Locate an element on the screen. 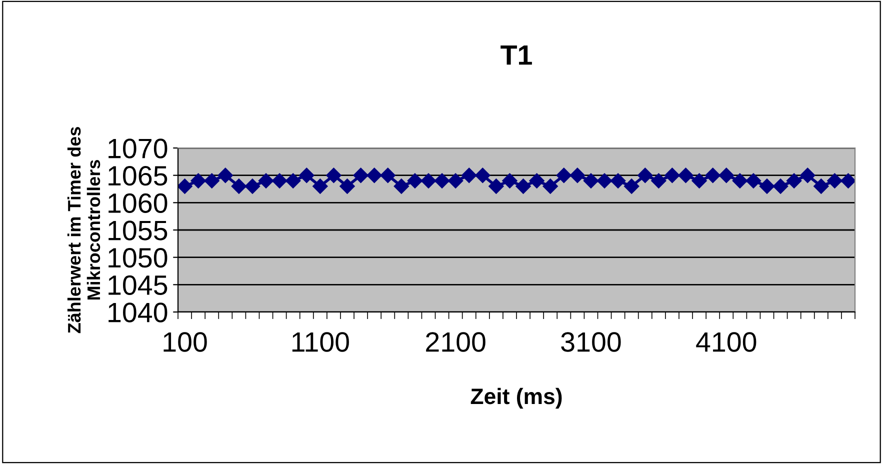 The width and height of the screenshot is (883, 464). y-tick-label: 1060 is located at coordinates (138, 203).